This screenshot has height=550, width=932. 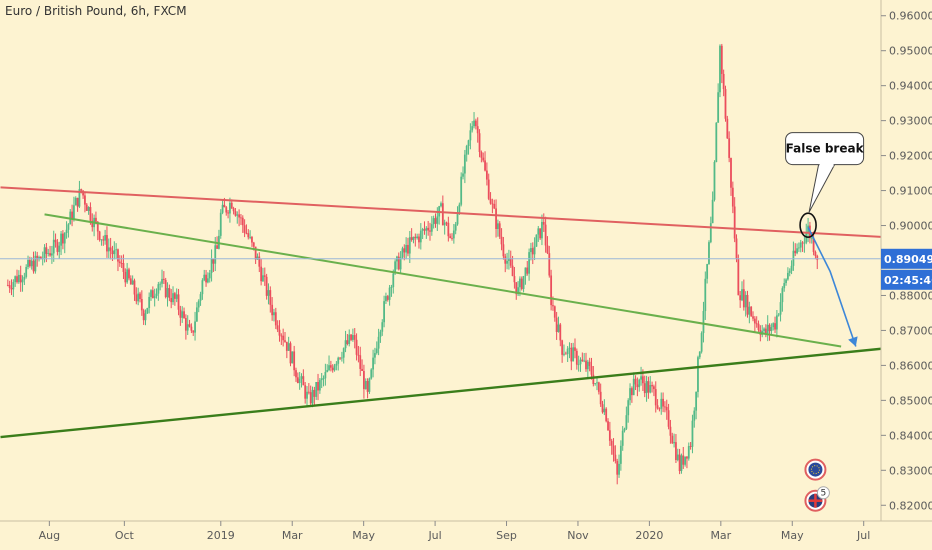 What do you see at coordinates (863, 535) in the screenshot?
I see `x-tick-label: Jul` at bounding box center [863, 535].